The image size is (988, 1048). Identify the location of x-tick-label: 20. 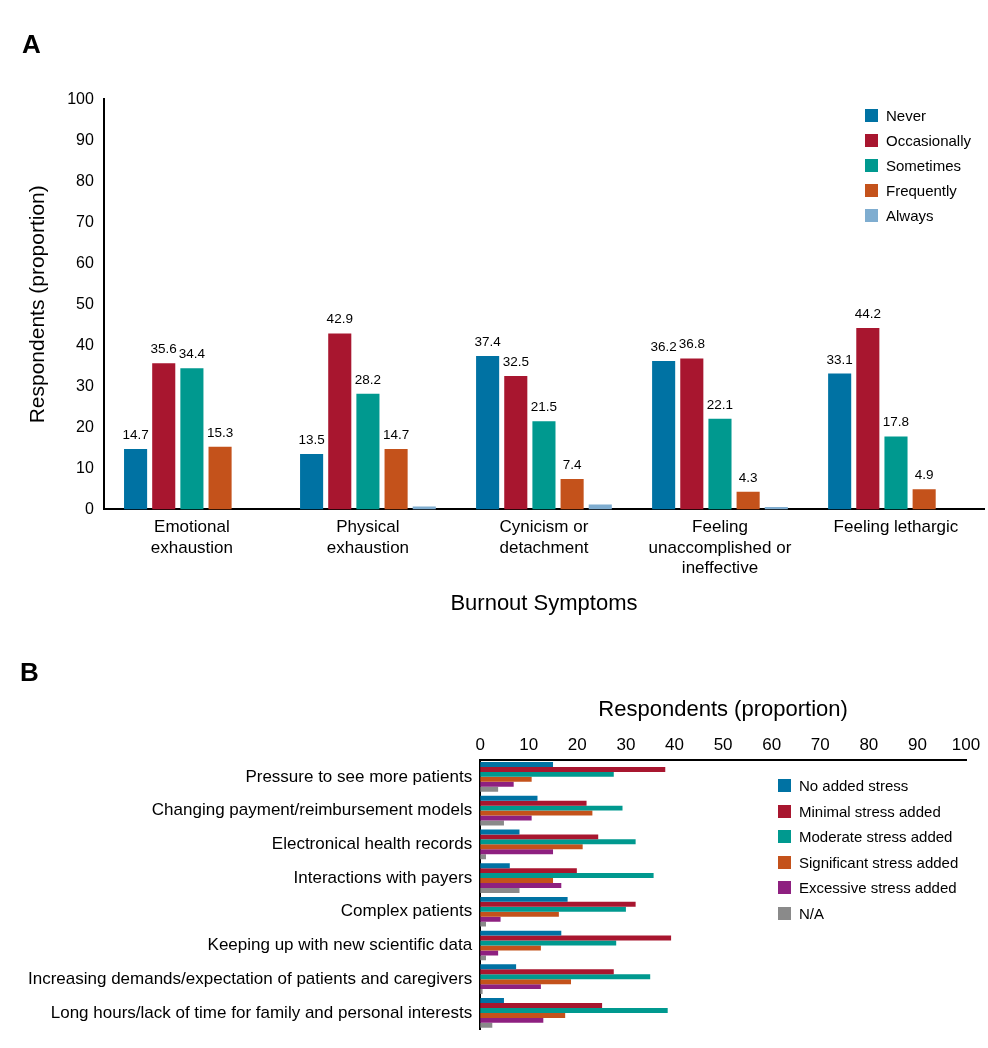
(577, 745).